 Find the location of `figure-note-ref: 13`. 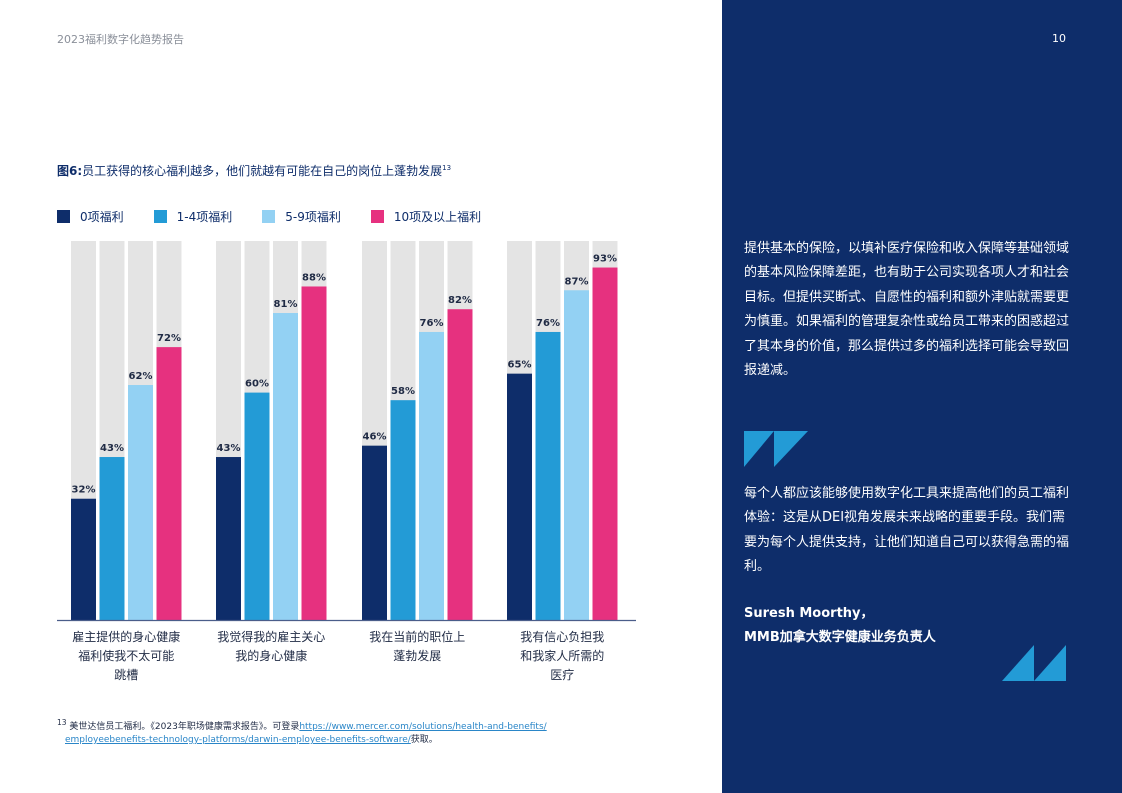

figure-note-ref: 13 is located at coordinates (447, 168).